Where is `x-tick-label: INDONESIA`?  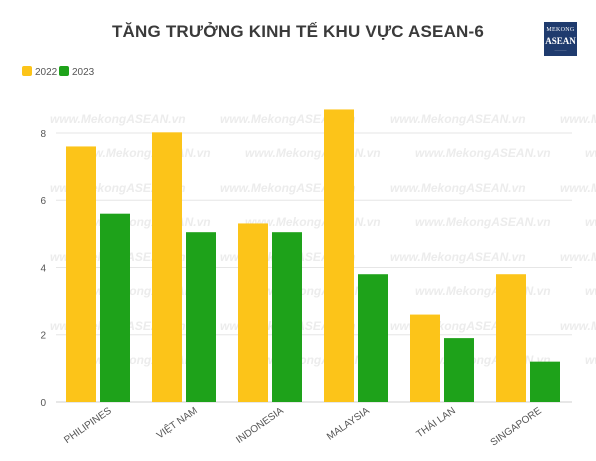 x-tick-label: INDONESIA is located at coordinates (260, 425).